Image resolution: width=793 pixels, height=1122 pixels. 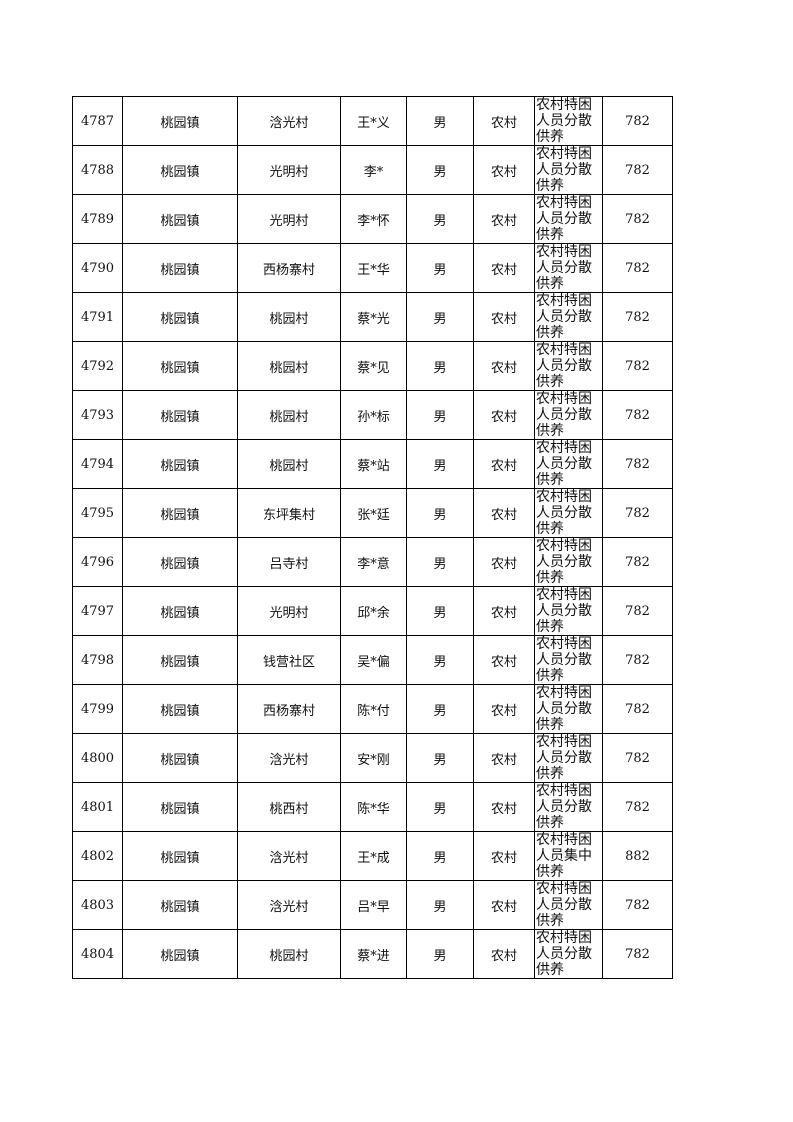 What do you see at coordinates (373, 513) in the screenshot?
I see `cell-name: 张*廷` at bounding box center [373, 513].